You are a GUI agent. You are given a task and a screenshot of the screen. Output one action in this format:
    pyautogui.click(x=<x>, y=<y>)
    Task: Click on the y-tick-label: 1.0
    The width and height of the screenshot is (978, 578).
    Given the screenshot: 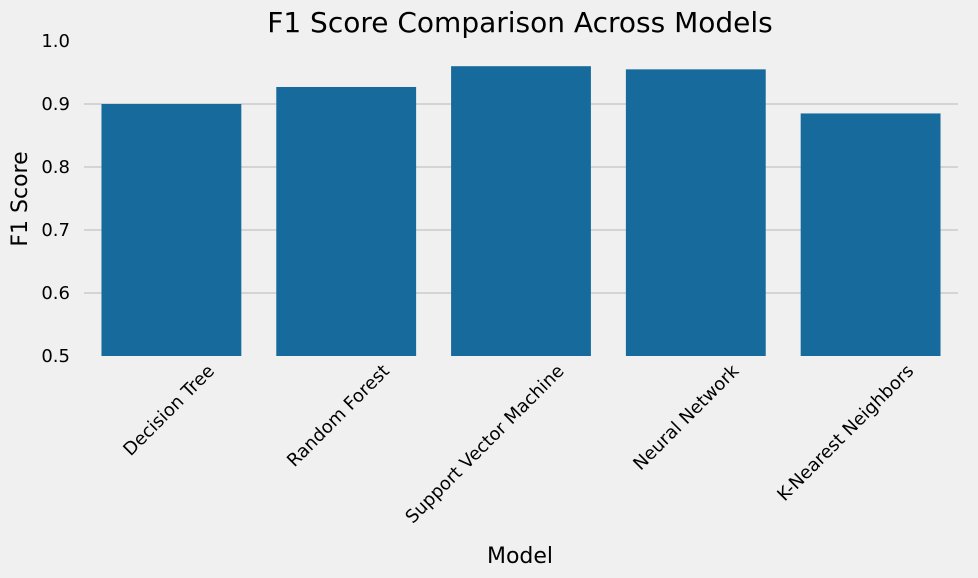 What is the action you would take?
    pyautogui.click(x=55, y=41)
    